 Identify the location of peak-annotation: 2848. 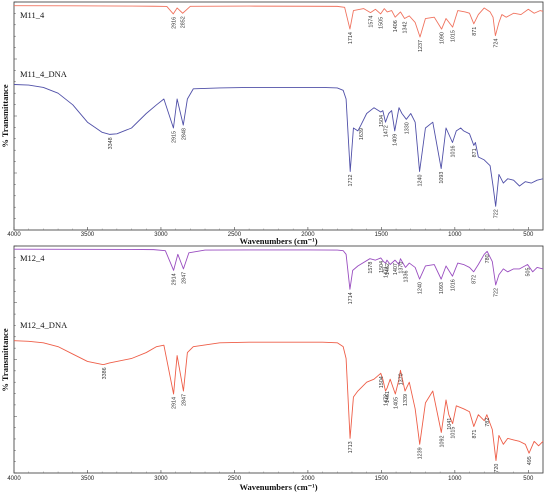
(184, 134).